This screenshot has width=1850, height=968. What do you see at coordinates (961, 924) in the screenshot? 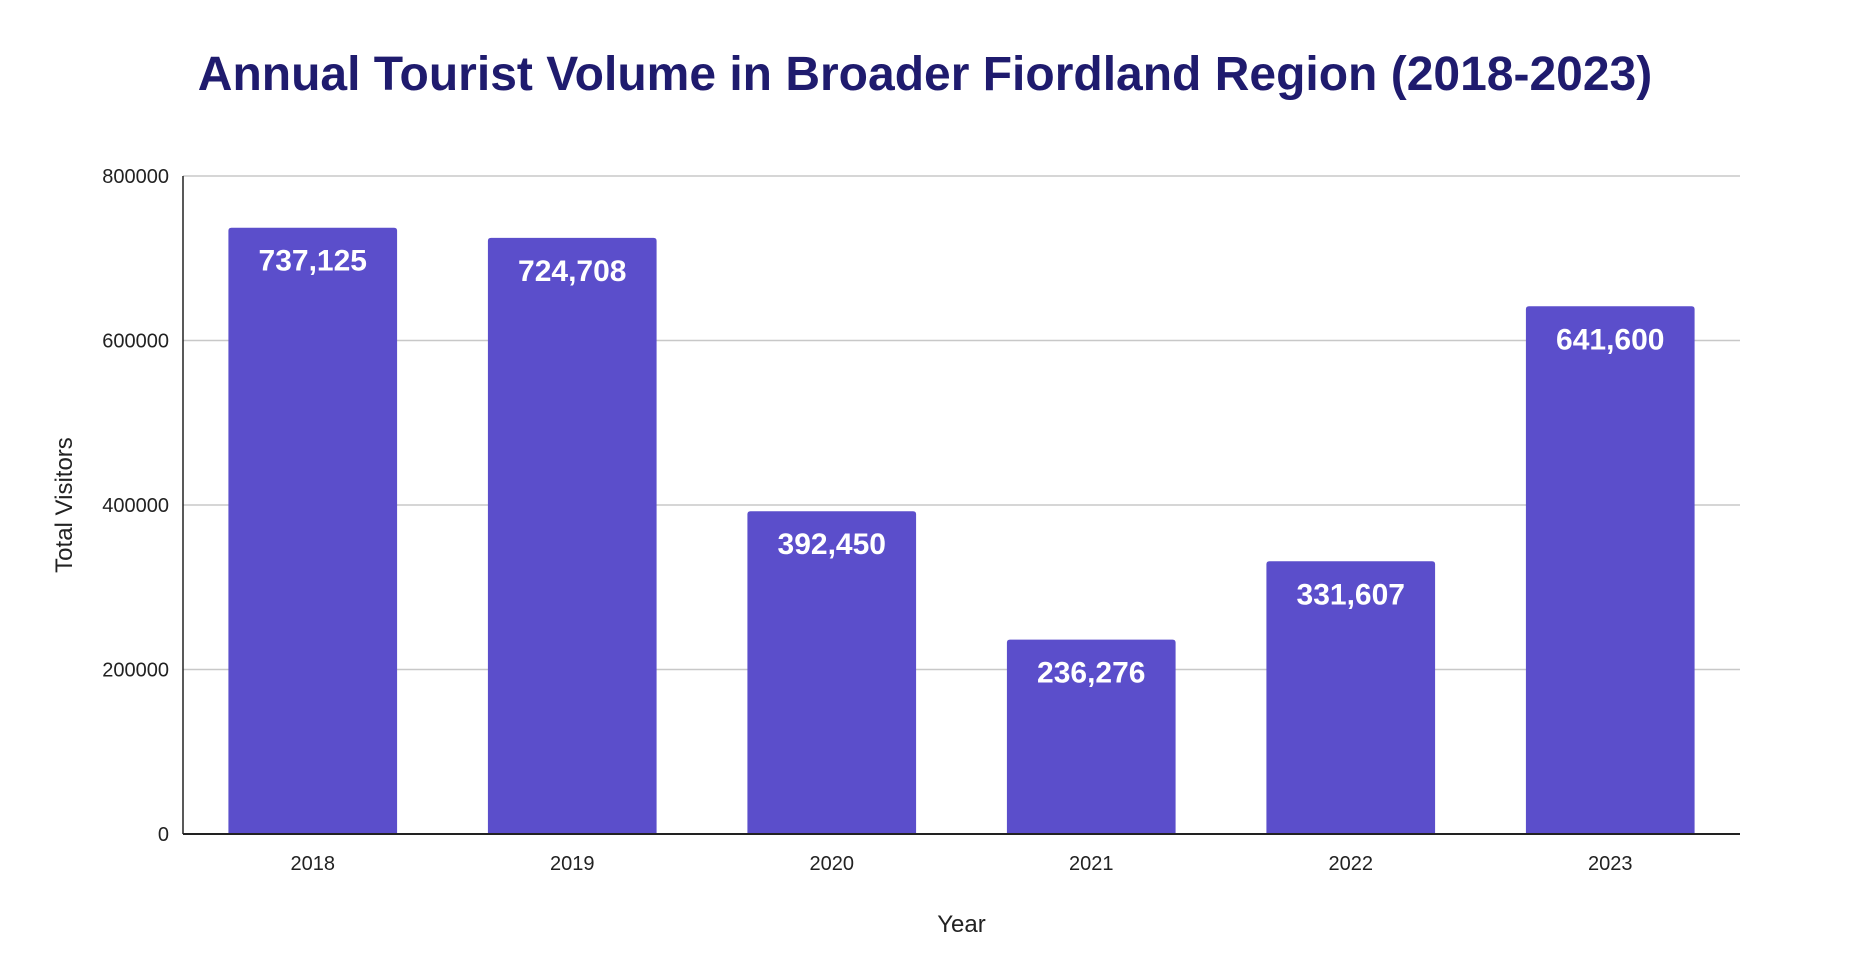
I see `x-axis-title: Year` at bounding box center [961, 924].